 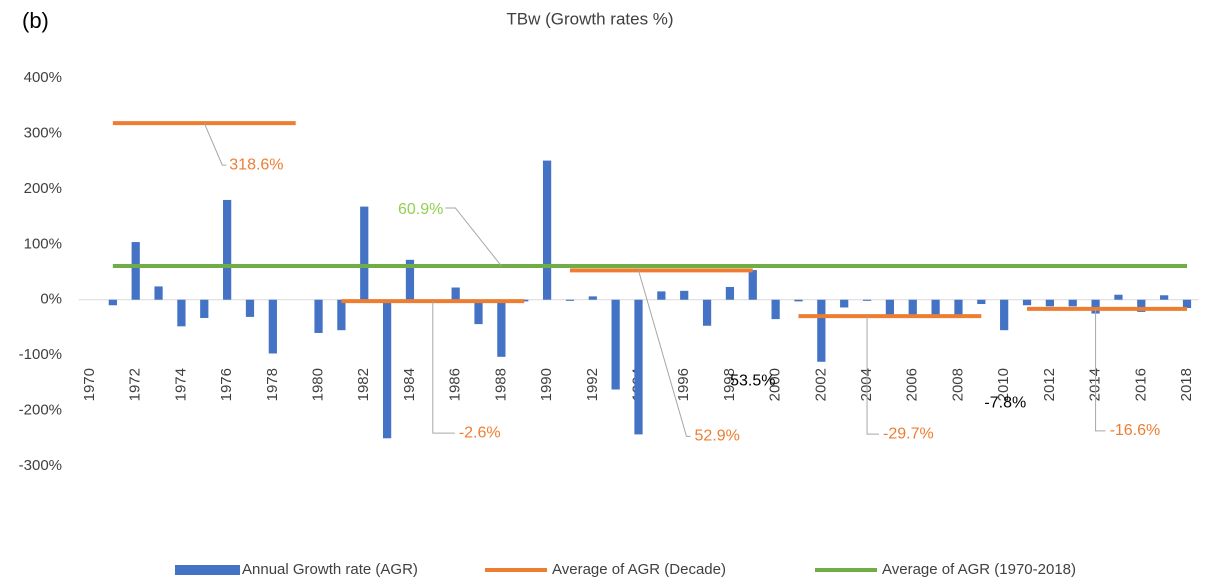 What do you see at coordinates (500, 384) in the screenshot?
I see `x-tick-label: 1988` at bounding box center [500, 384].